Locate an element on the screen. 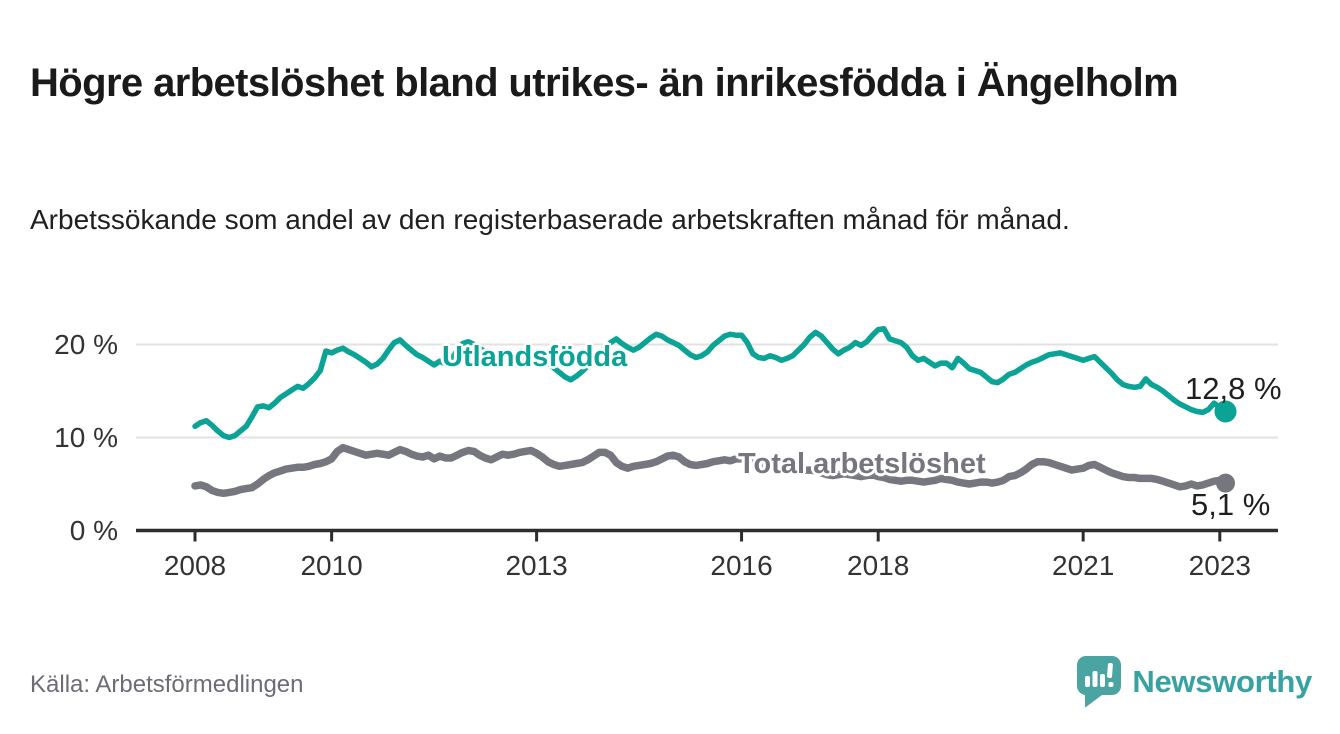  end-value-total-arbetsloshet: 5,1 % is located at coordinates (1231, 504).